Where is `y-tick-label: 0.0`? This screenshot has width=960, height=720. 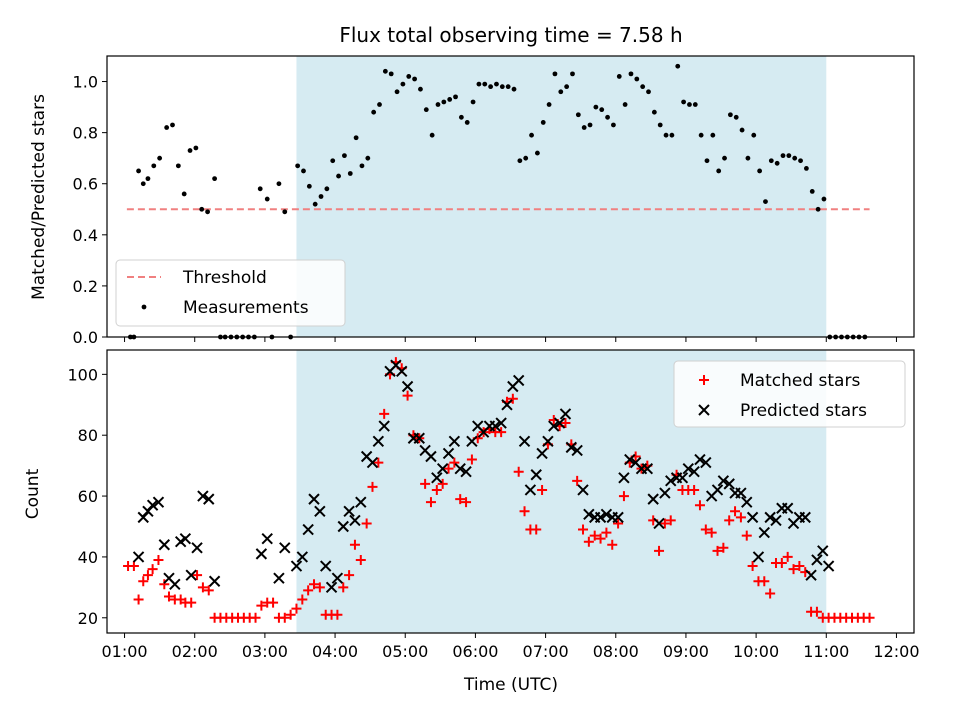
y-tick-label: 0.0 is located at coordinates (85, 337).